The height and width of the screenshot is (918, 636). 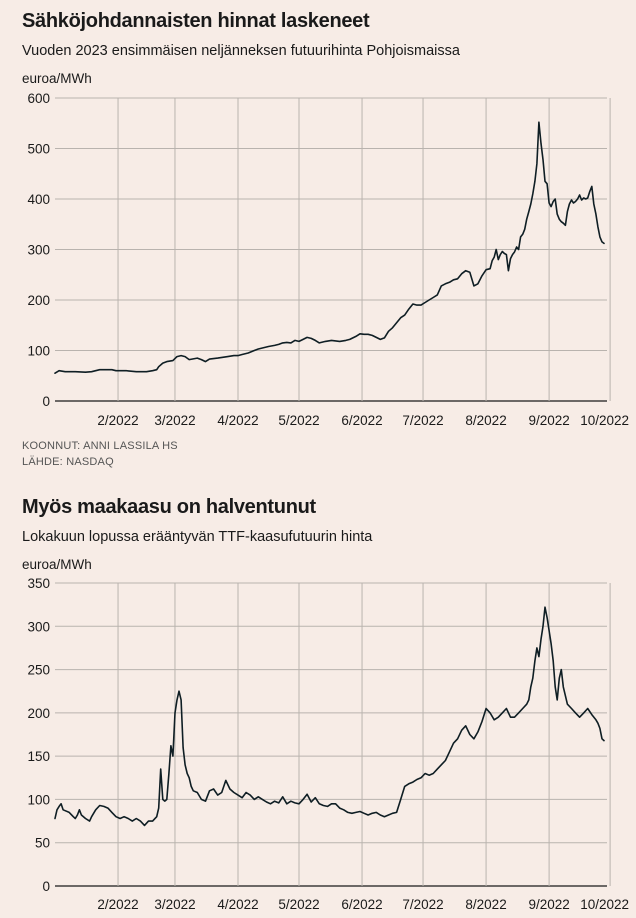 I want to click on y-axis: 0 100 200 300 400 500 600, so click(x=38, y=250).